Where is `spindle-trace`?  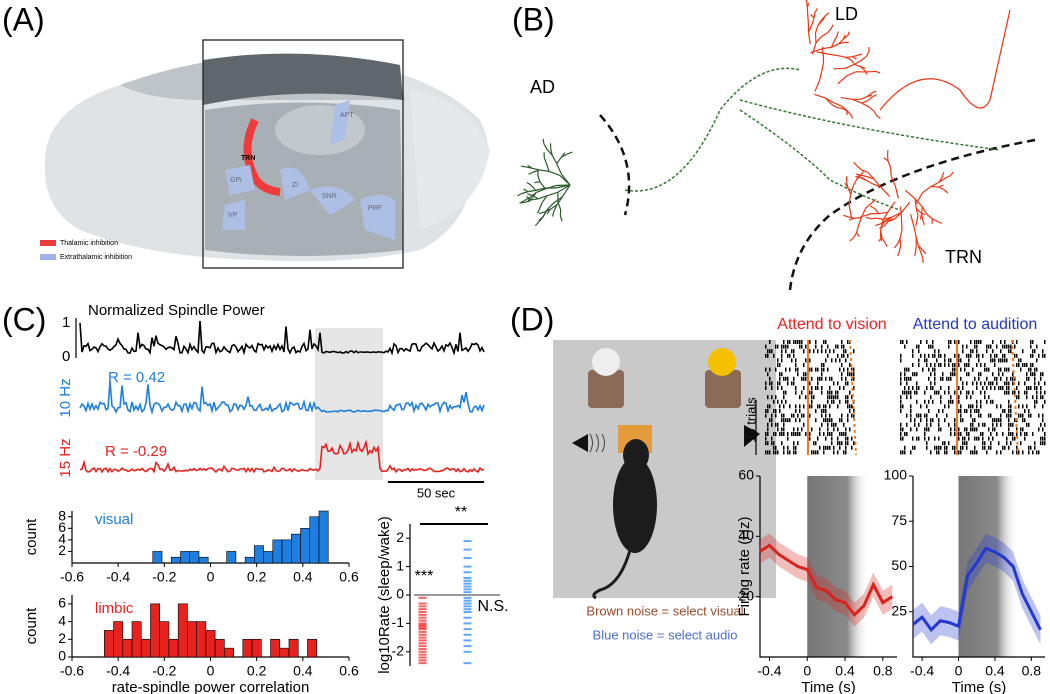
spindle-trace is located at coordinates (282, 456).